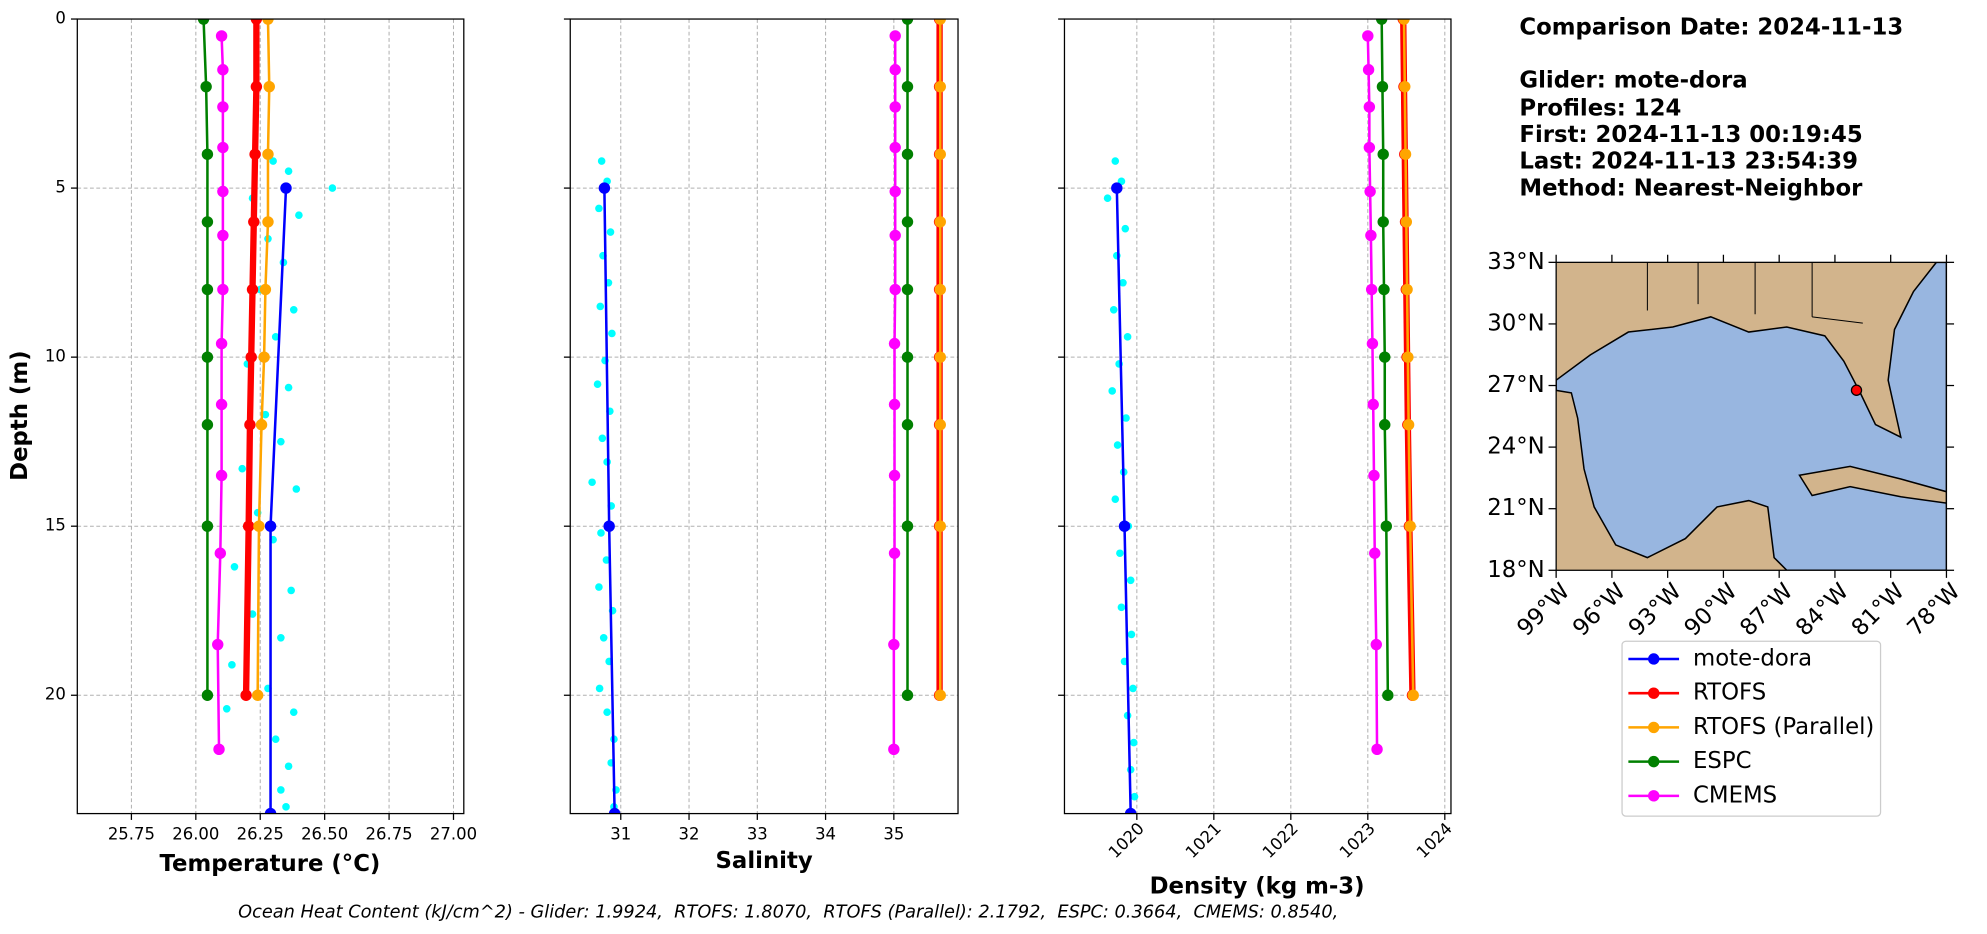  What do you see at coordinates (1722, 761) in the screenshot?
I see `legend-label: ESPC` at bounding box center [1722, 761].